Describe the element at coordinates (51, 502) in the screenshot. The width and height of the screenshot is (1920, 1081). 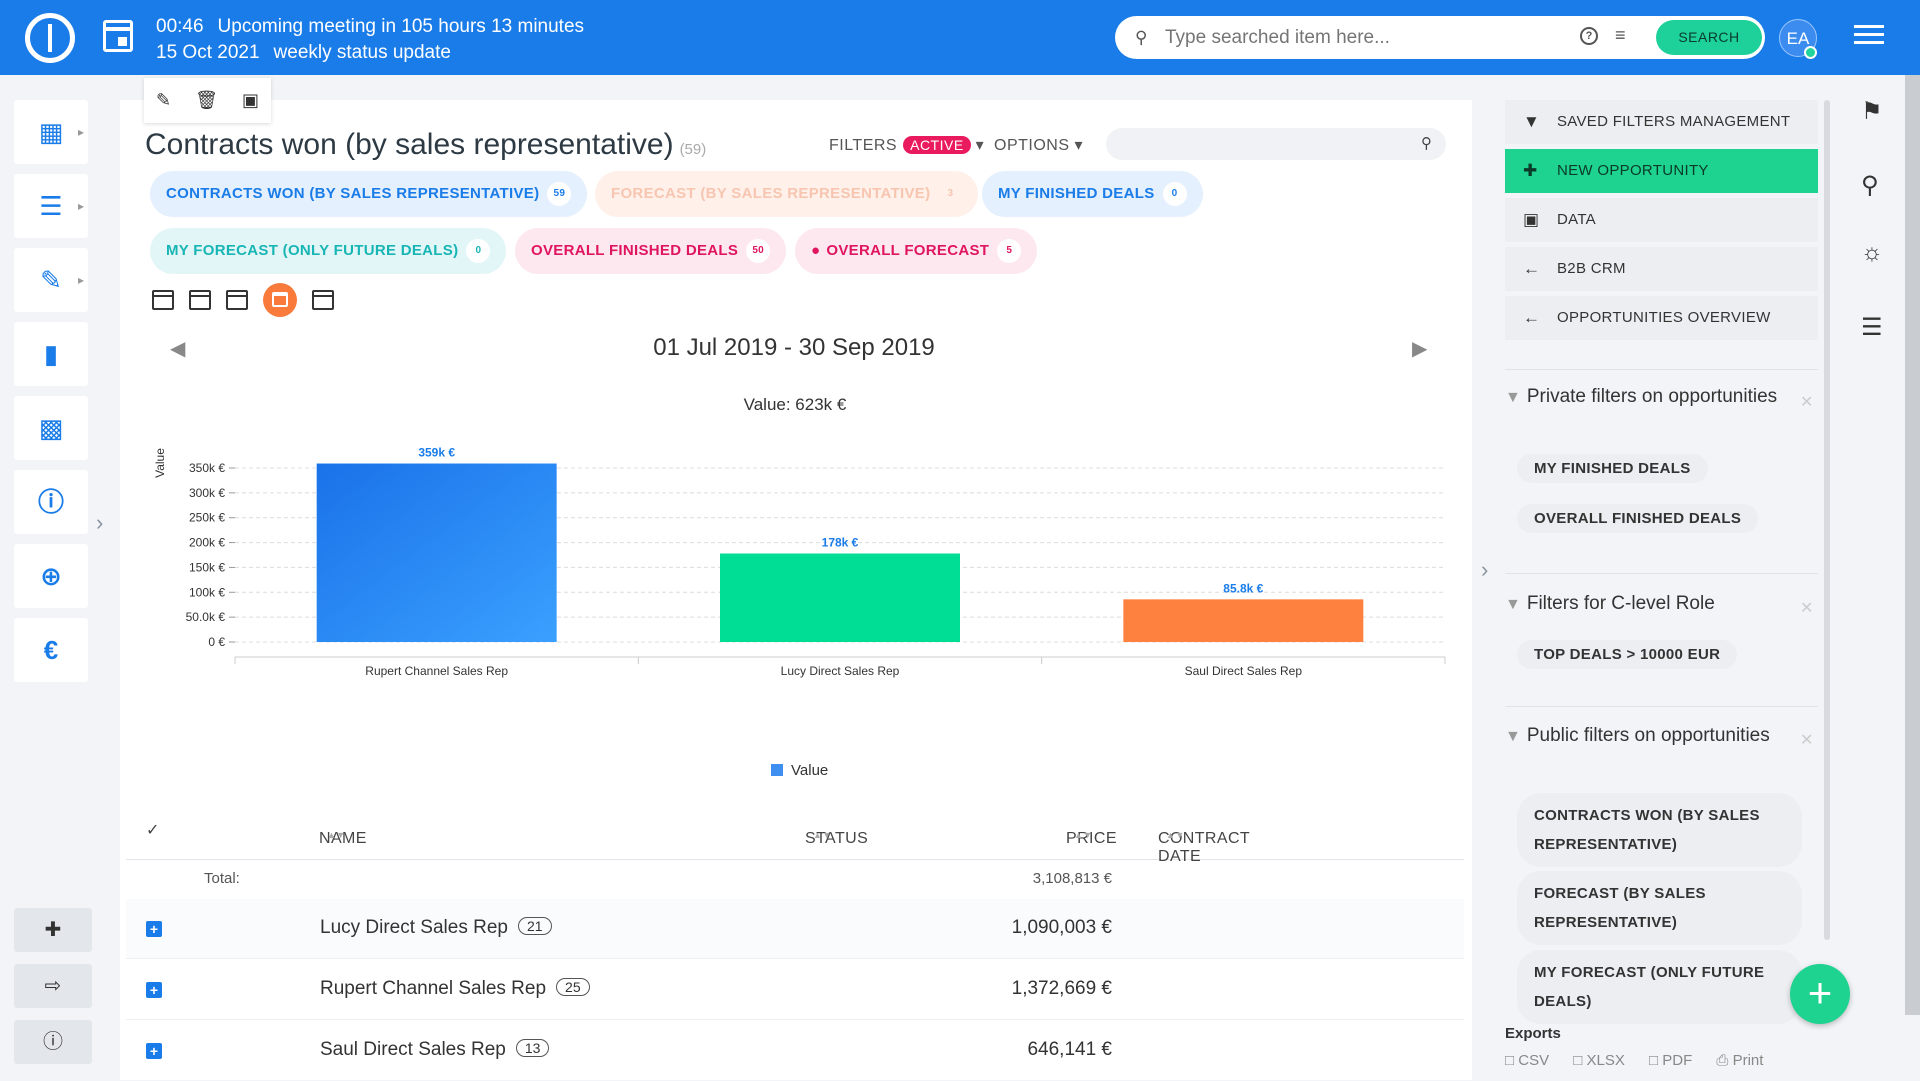
I see `alert-icon: ⓘ` at that location.